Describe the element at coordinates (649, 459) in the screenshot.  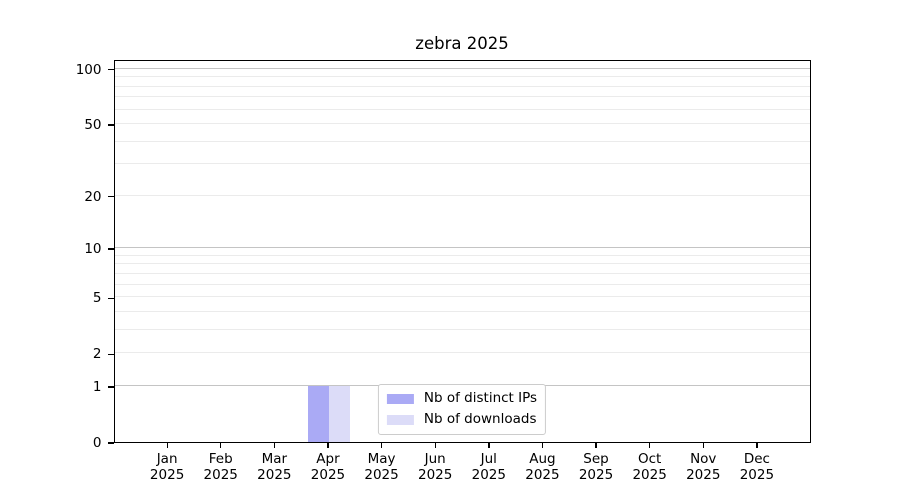
I see `x-tick-month: Oct` at that location.